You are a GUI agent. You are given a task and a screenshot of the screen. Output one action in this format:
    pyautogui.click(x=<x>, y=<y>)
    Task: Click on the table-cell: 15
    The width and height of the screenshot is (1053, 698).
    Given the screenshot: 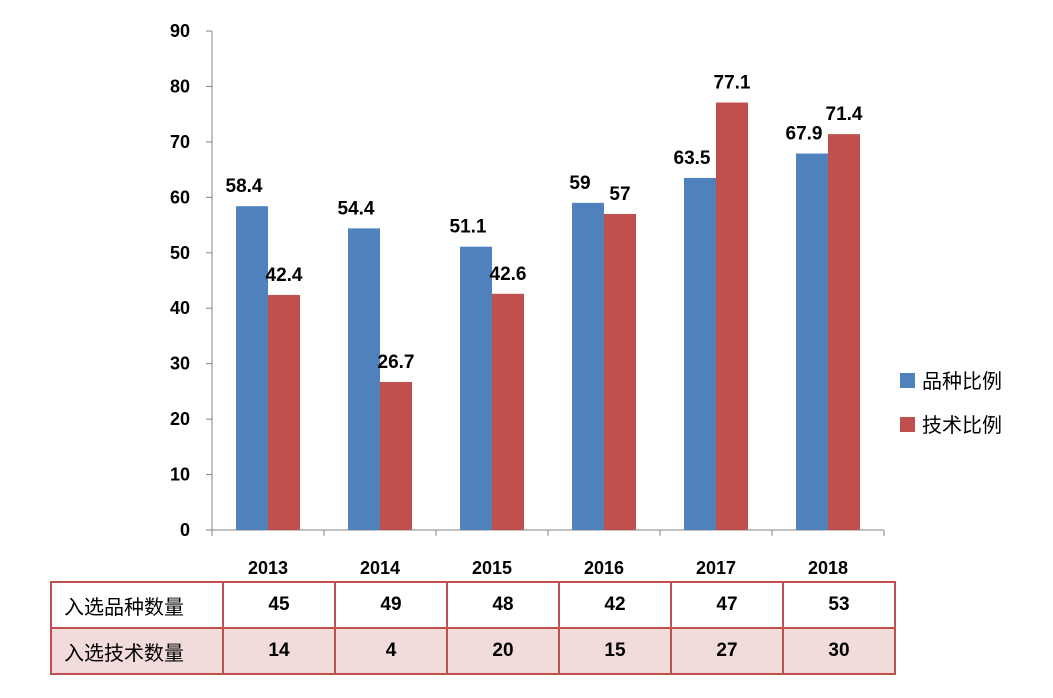 What is the action you would take?
    pyautogui.click(x=615, y=651)
    